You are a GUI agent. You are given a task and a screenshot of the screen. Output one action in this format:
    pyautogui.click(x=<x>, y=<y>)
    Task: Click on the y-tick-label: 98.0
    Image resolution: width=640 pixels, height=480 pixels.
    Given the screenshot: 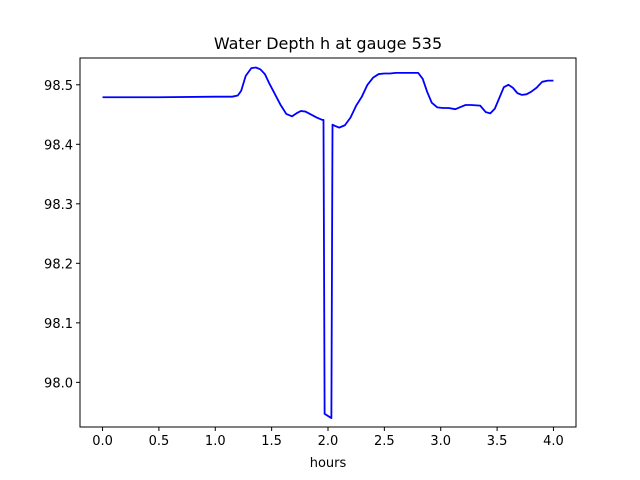 What is the action you would take?
    pyautogui.click(x=58, y=383)
    